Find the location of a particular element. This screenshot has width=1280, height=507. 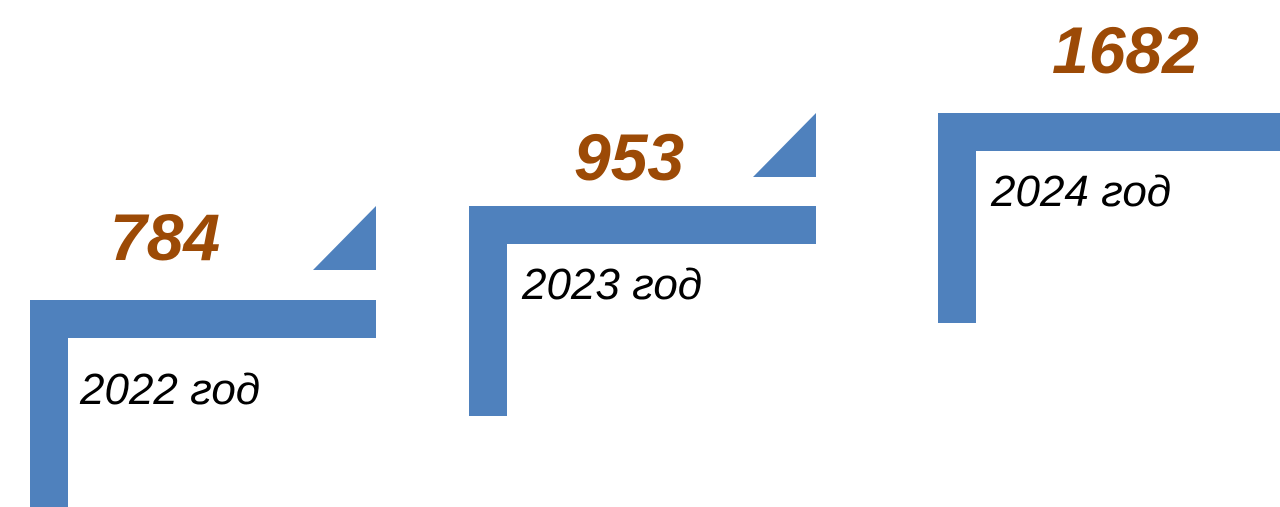

step-2022-value: 784 is located at coordinates (165, 237).